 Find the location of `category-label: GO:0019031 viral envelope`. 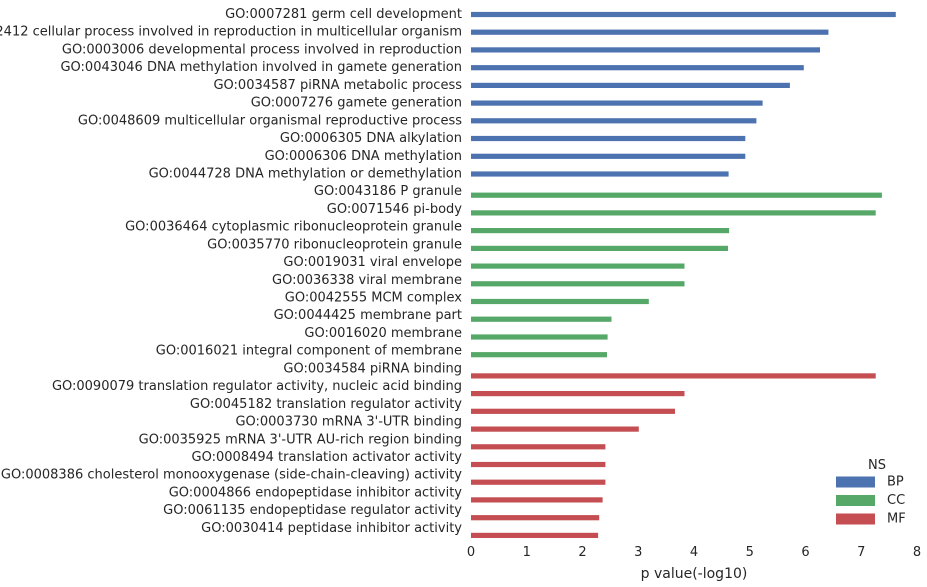

category-label: GO:0019031 viral envelope is located at coordinates (372, 262).